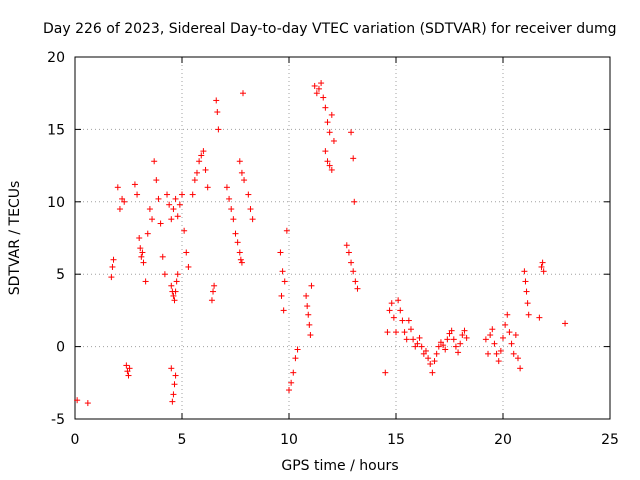 This screenshot has height=480, width=640. I want to click on x-tick-label: 5, so click(182, 440).